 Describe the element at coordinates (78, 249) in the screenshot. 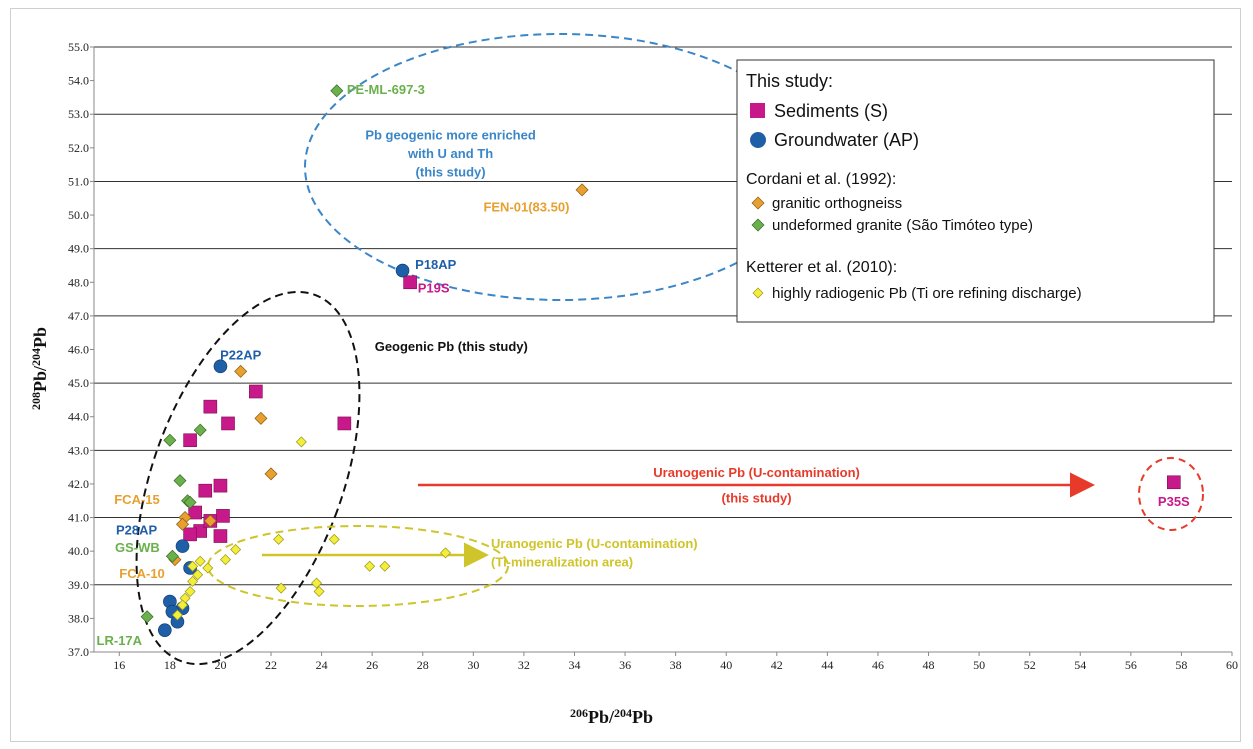

I see `y-tick-label: 49.0` at that location.